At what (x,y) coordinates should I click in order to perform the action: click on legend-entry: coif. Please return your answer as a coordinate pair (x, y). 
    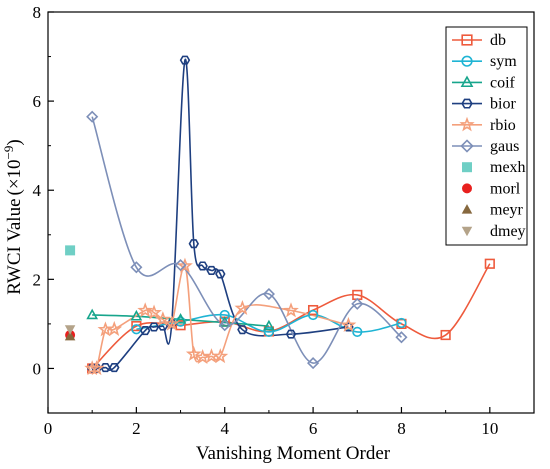
    Looking at the image, I should click on (484, 82).